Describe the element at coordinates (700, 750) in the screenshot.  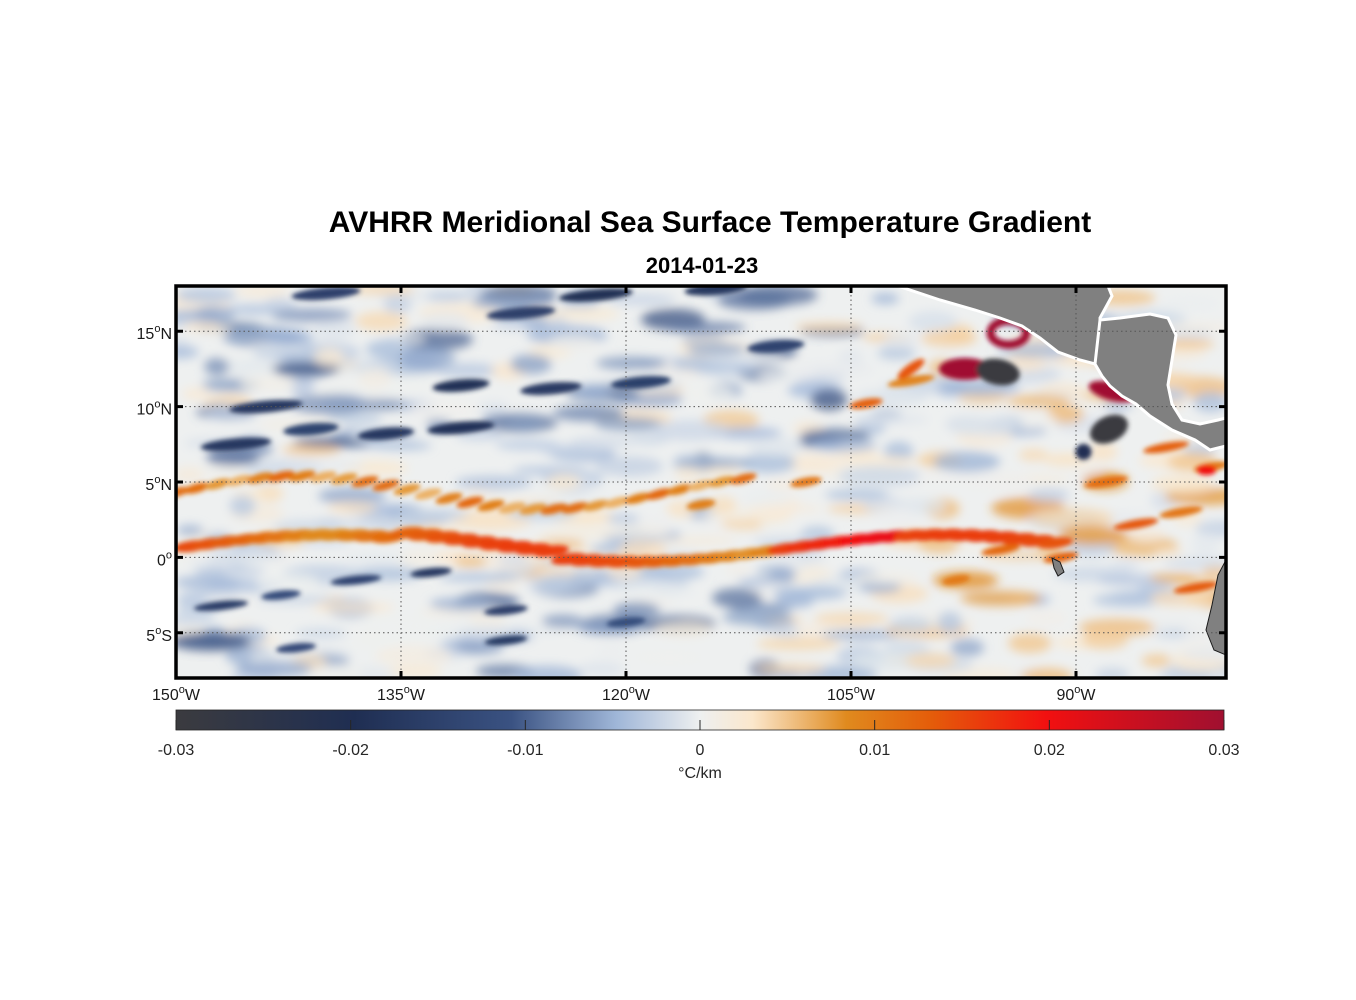
I see `colorbar-tick-label: 0` at that location.